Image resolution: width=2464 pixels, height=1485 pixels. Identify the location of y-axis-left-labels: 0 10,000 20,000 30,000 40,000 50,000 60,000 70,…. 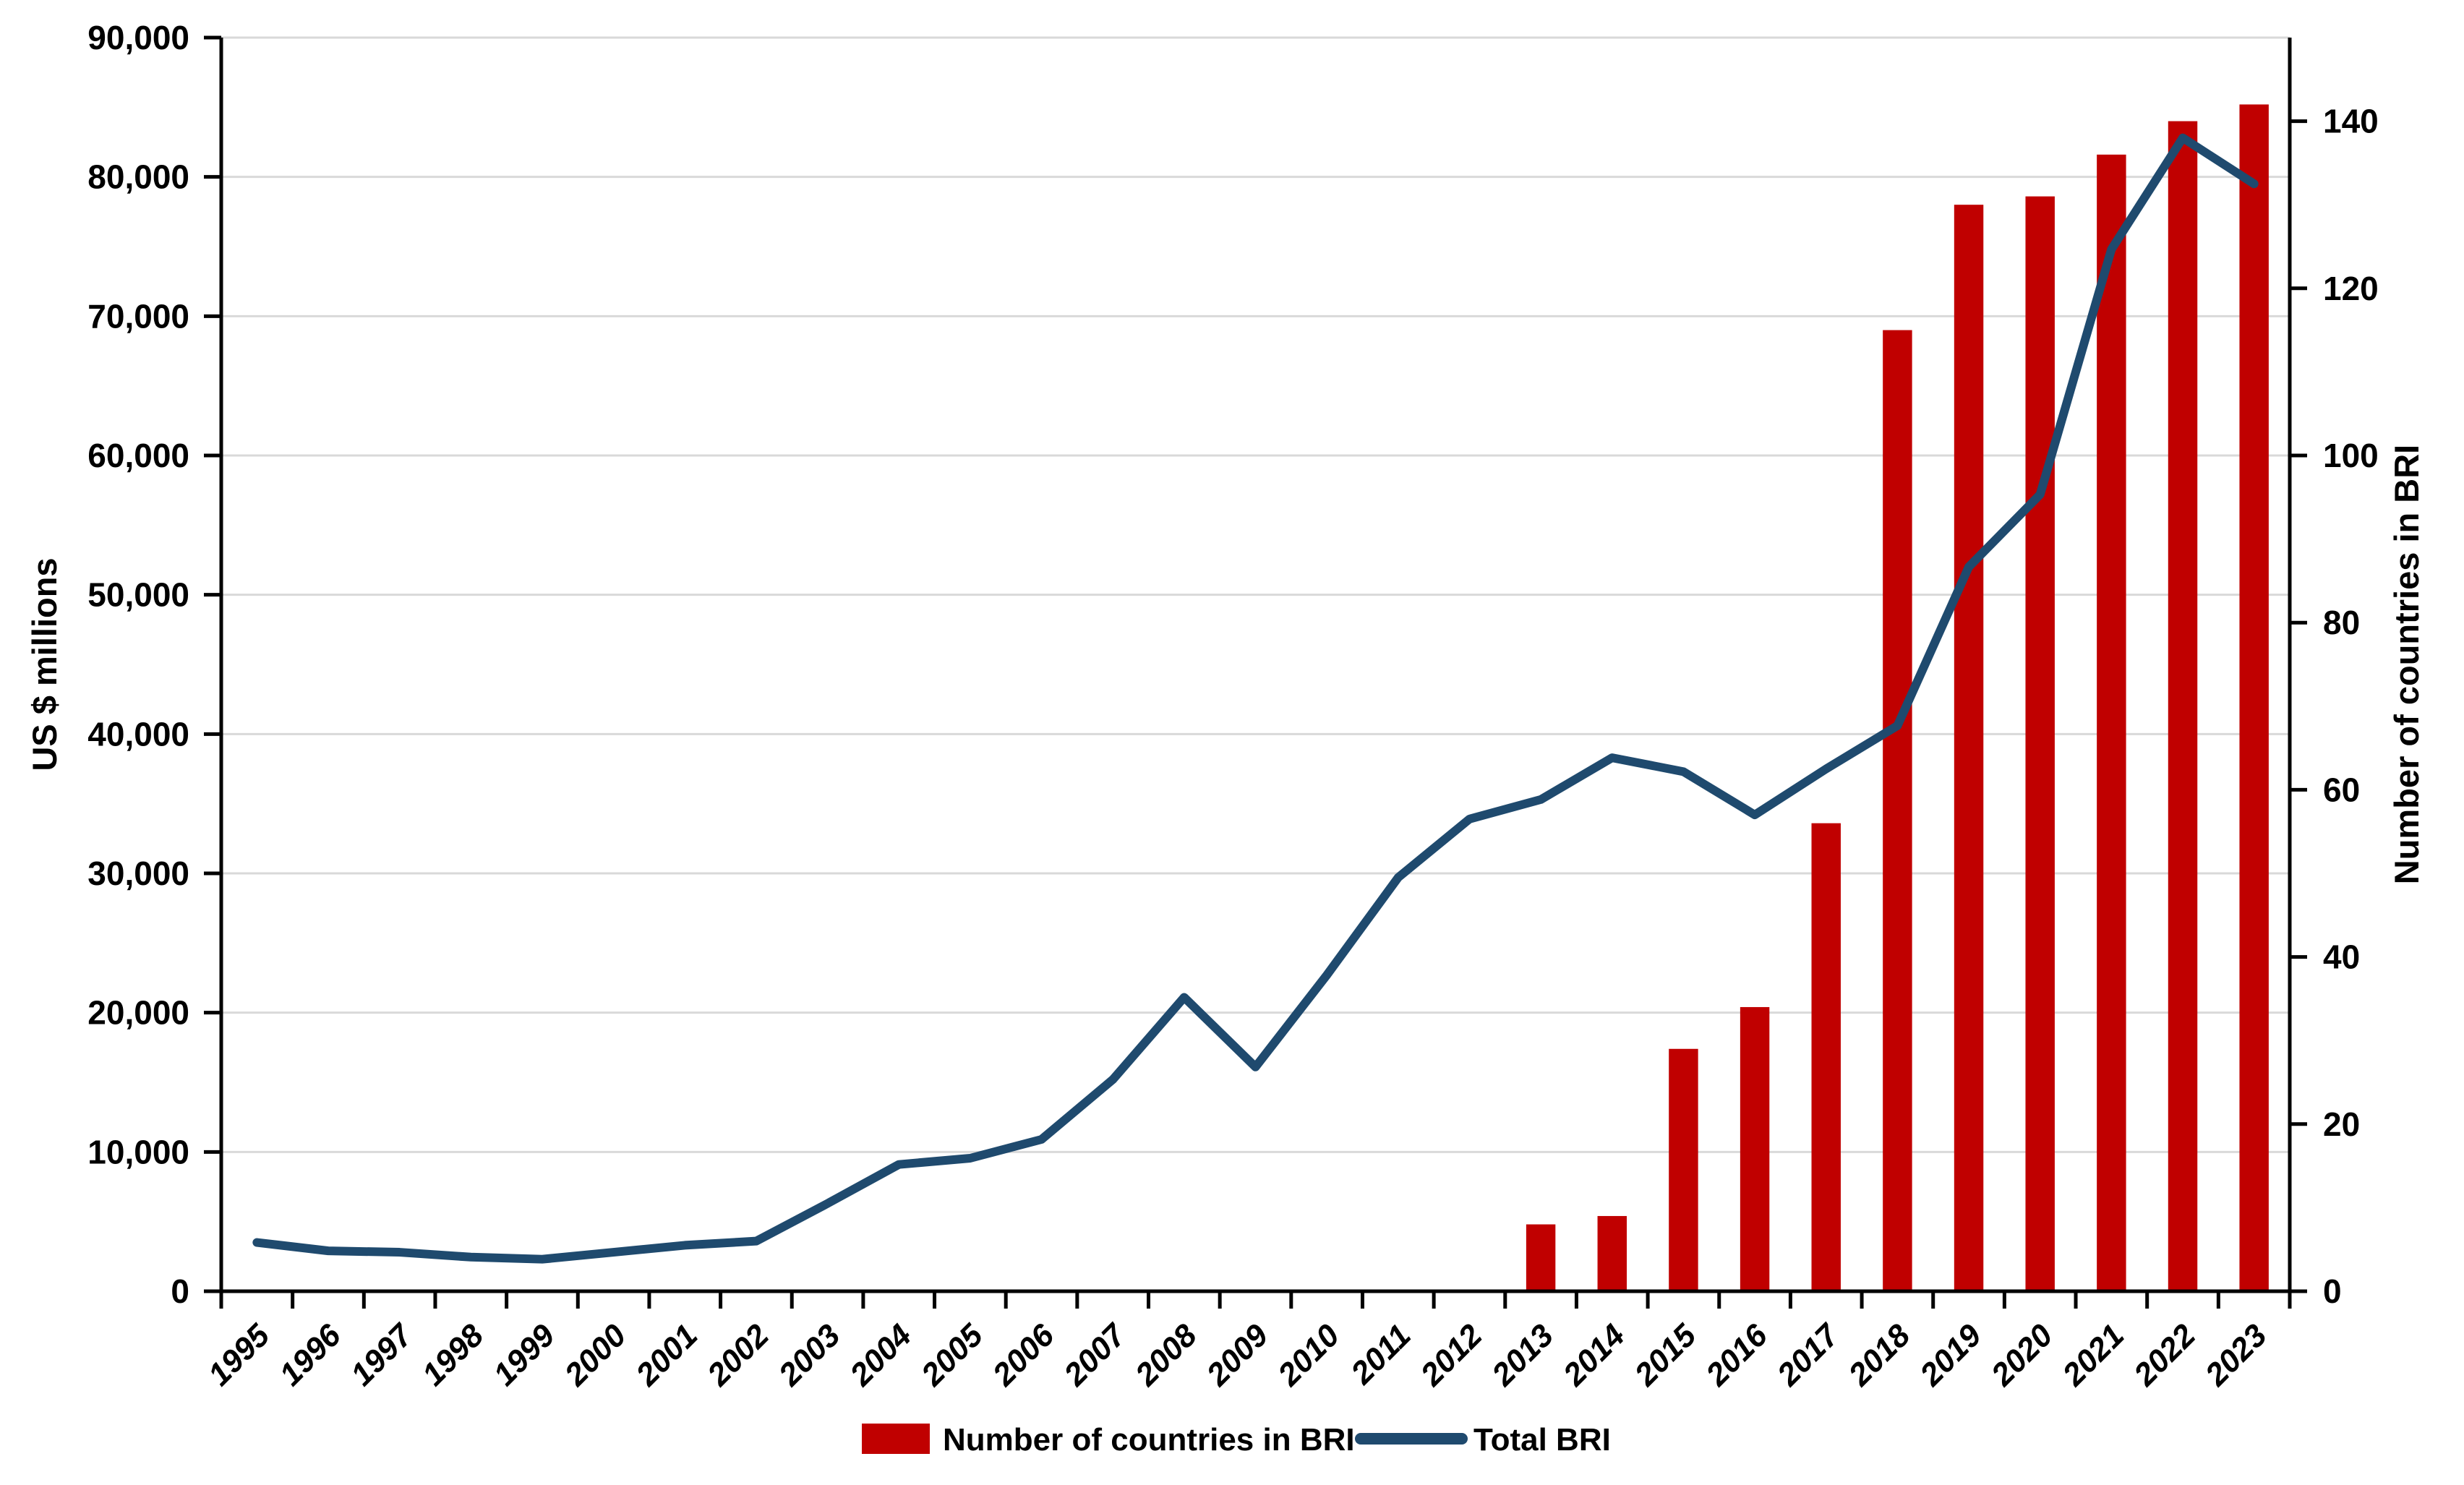
(138, 665).